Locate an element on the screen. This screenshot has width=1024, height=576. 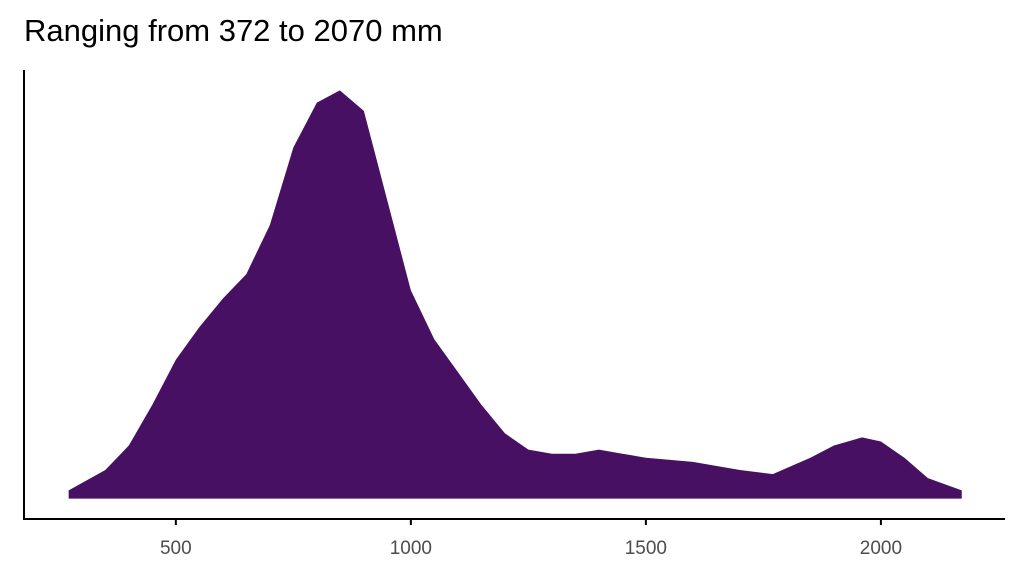
x-tick-label: 500 is located at coordinates (176, 548).